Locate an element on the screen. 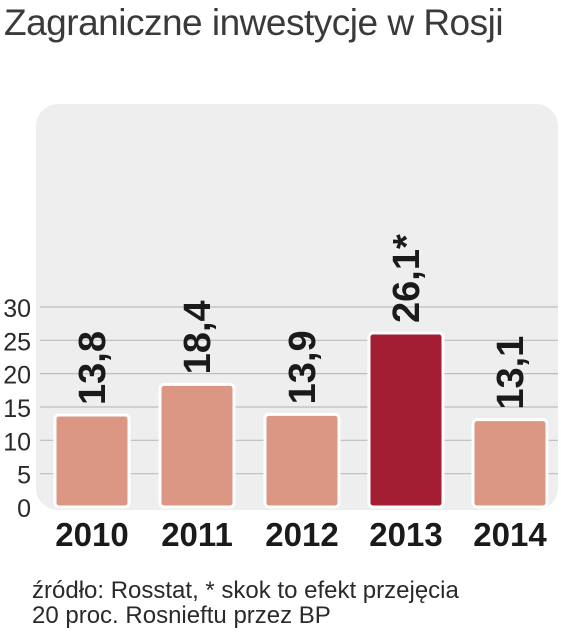  bar-2013 is located at coordinates (406, 420).